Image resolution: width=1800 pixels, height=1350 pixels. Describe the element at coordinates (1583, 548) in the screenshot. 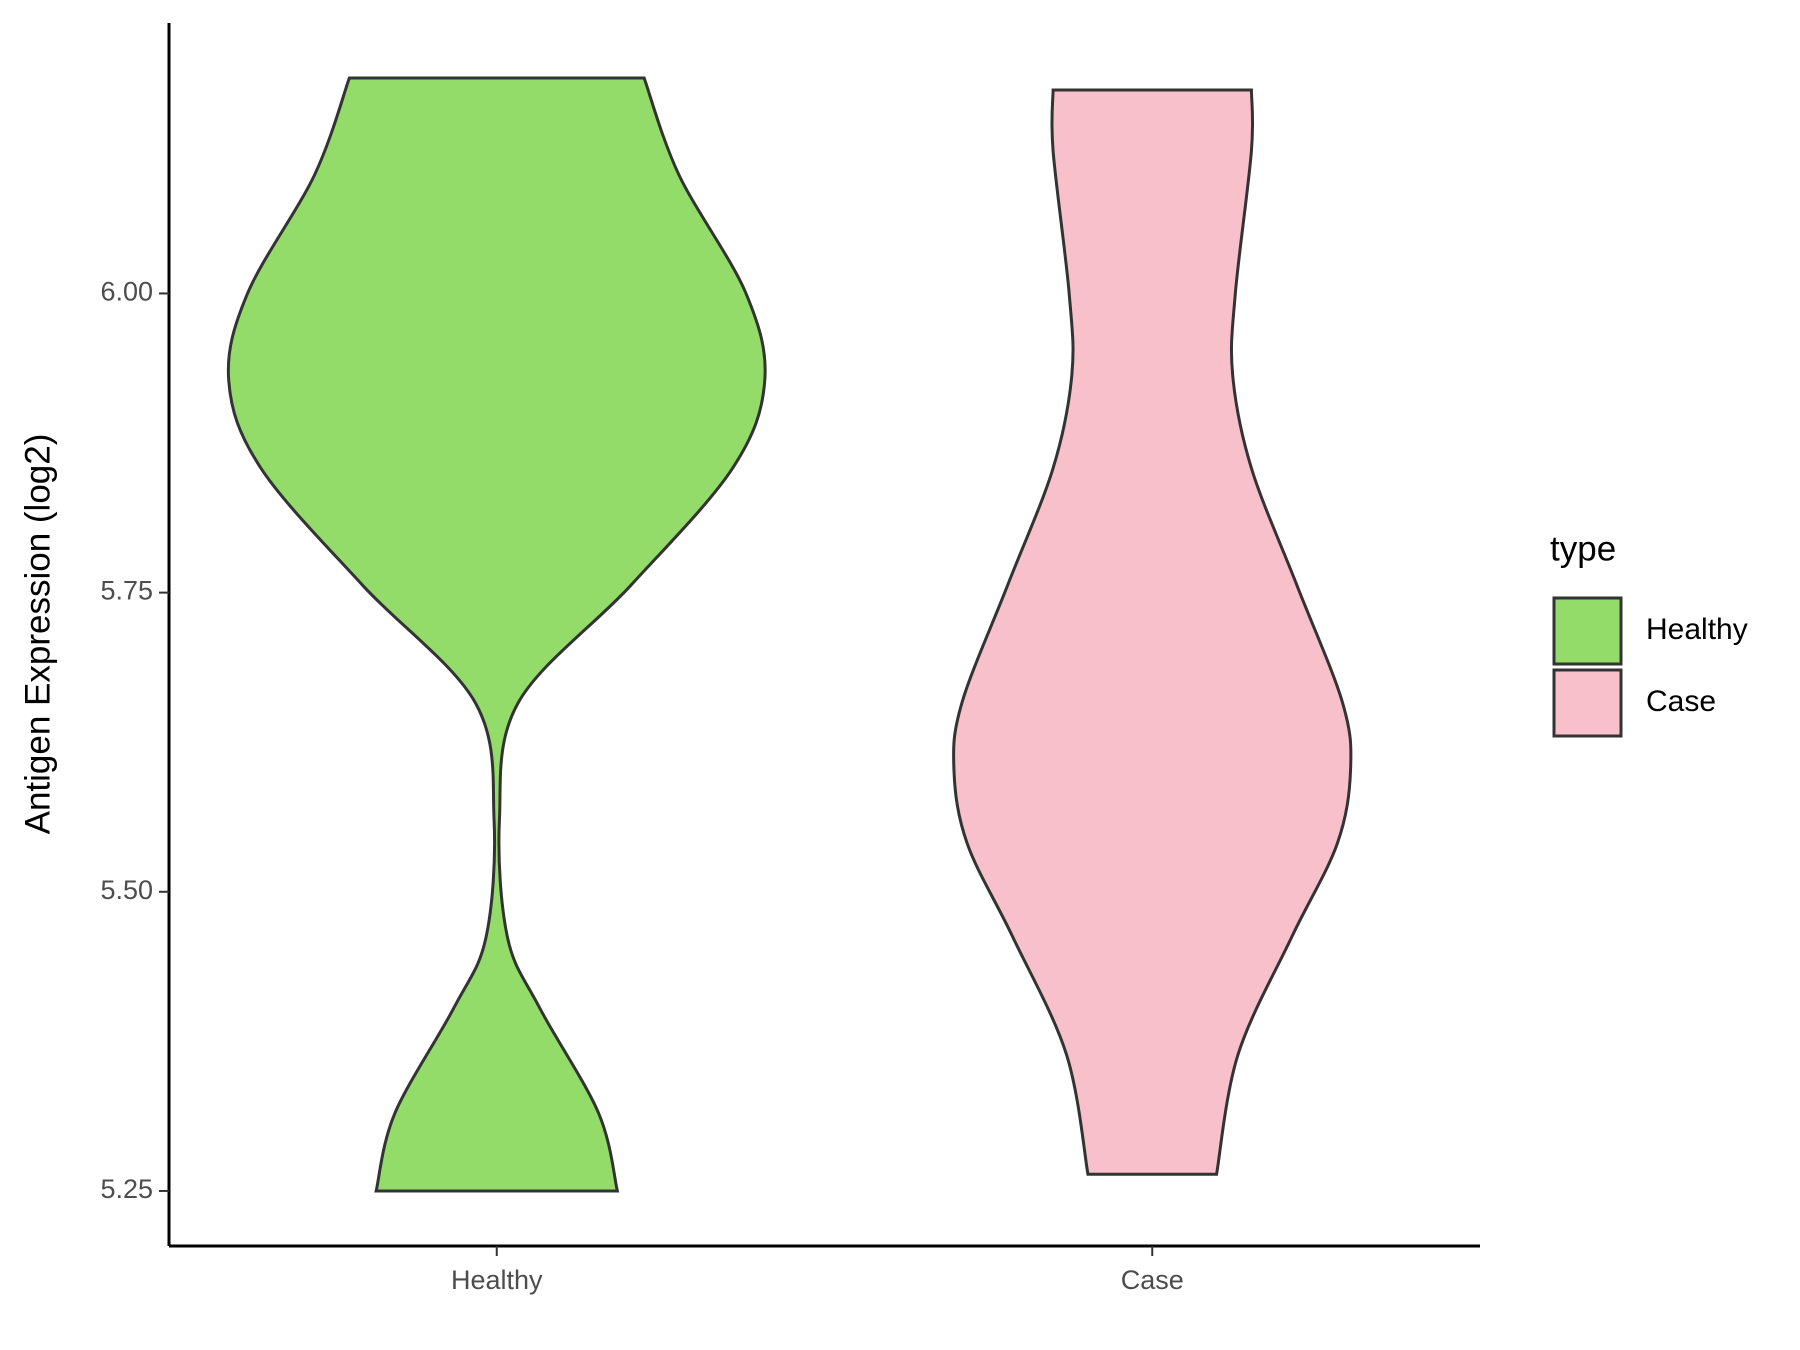

I see `legend-title: type` at that location.